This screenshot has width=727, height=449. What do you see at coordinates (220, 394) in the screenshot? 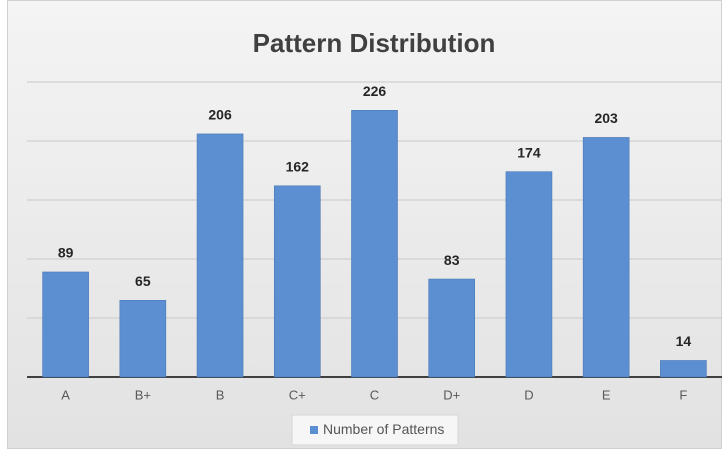
I see `x-tick-label: B` at bounding box center [220, 394].